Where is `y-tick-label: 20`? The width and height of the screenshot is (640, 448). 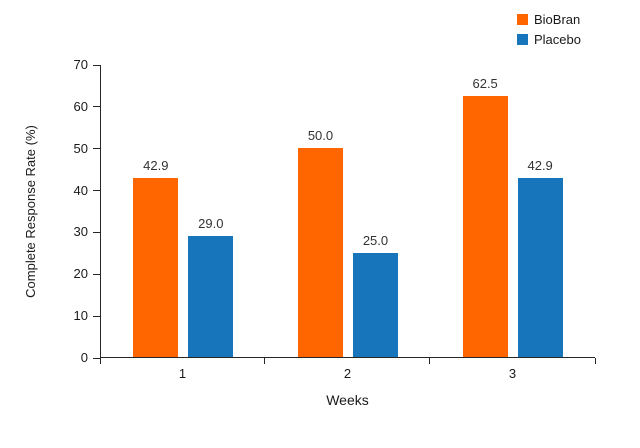
y-tick-label: 20 is located at coordinates (80, 274).